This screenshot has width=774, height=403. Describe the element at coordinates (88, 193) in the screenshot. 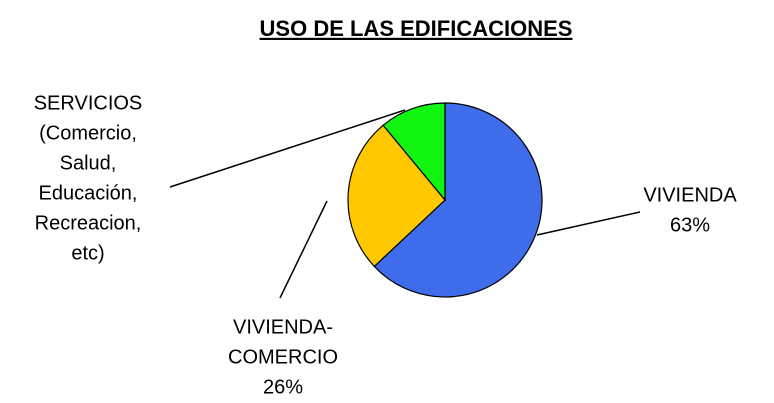

I see `slice-label: Educación,` at that location.